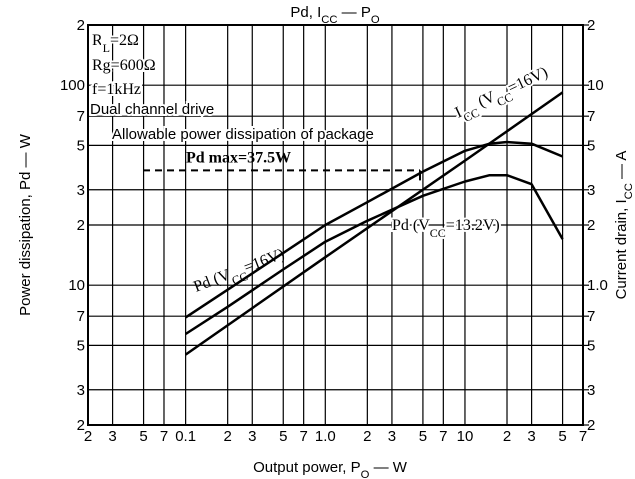 The width and height of the screenshot is (635, 479). What do you see at coordinates (307, 467) in the screenshot?
I see `x-axis-label-part: Output power, P` at bounding box center [307, 467].